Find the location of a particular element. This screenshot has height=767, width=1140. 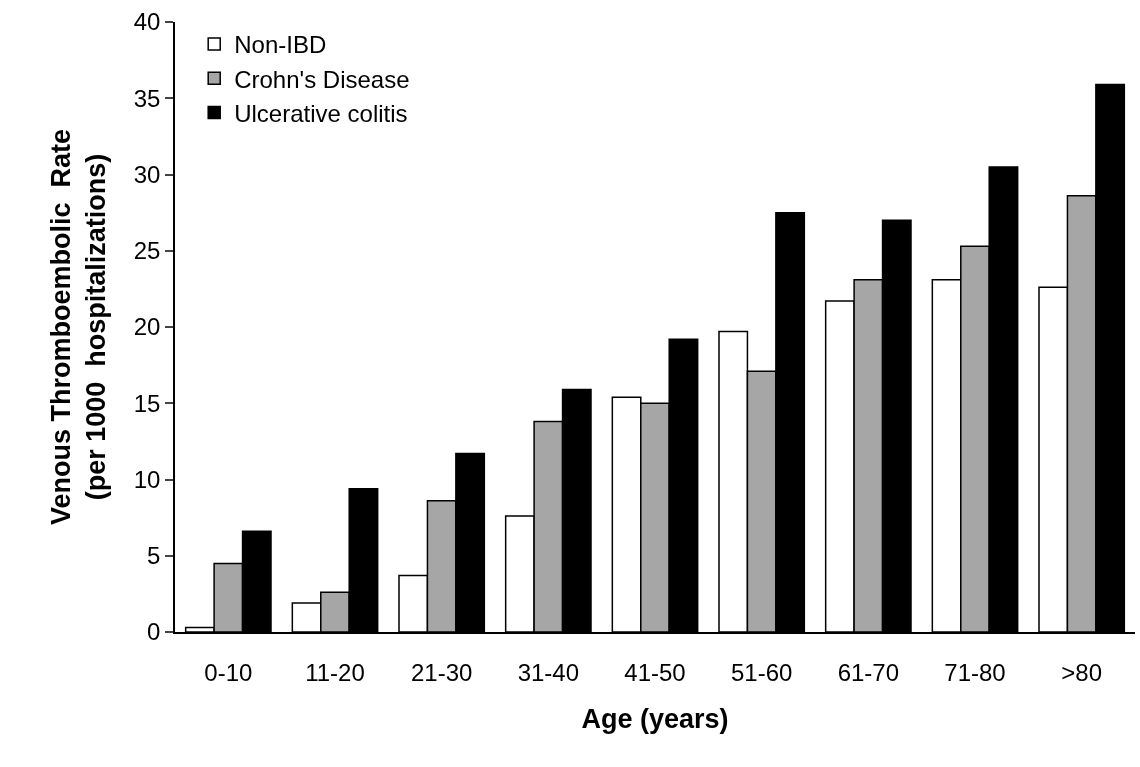

legend-label: Crohn's Disease is located at coordinates (322, 79).